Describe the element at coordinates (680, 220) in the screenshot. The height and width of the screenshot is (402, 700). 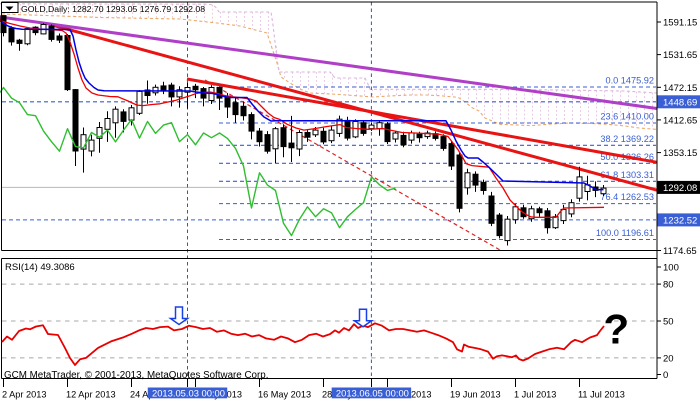
I see `svg-text: 1232.52` at that location.